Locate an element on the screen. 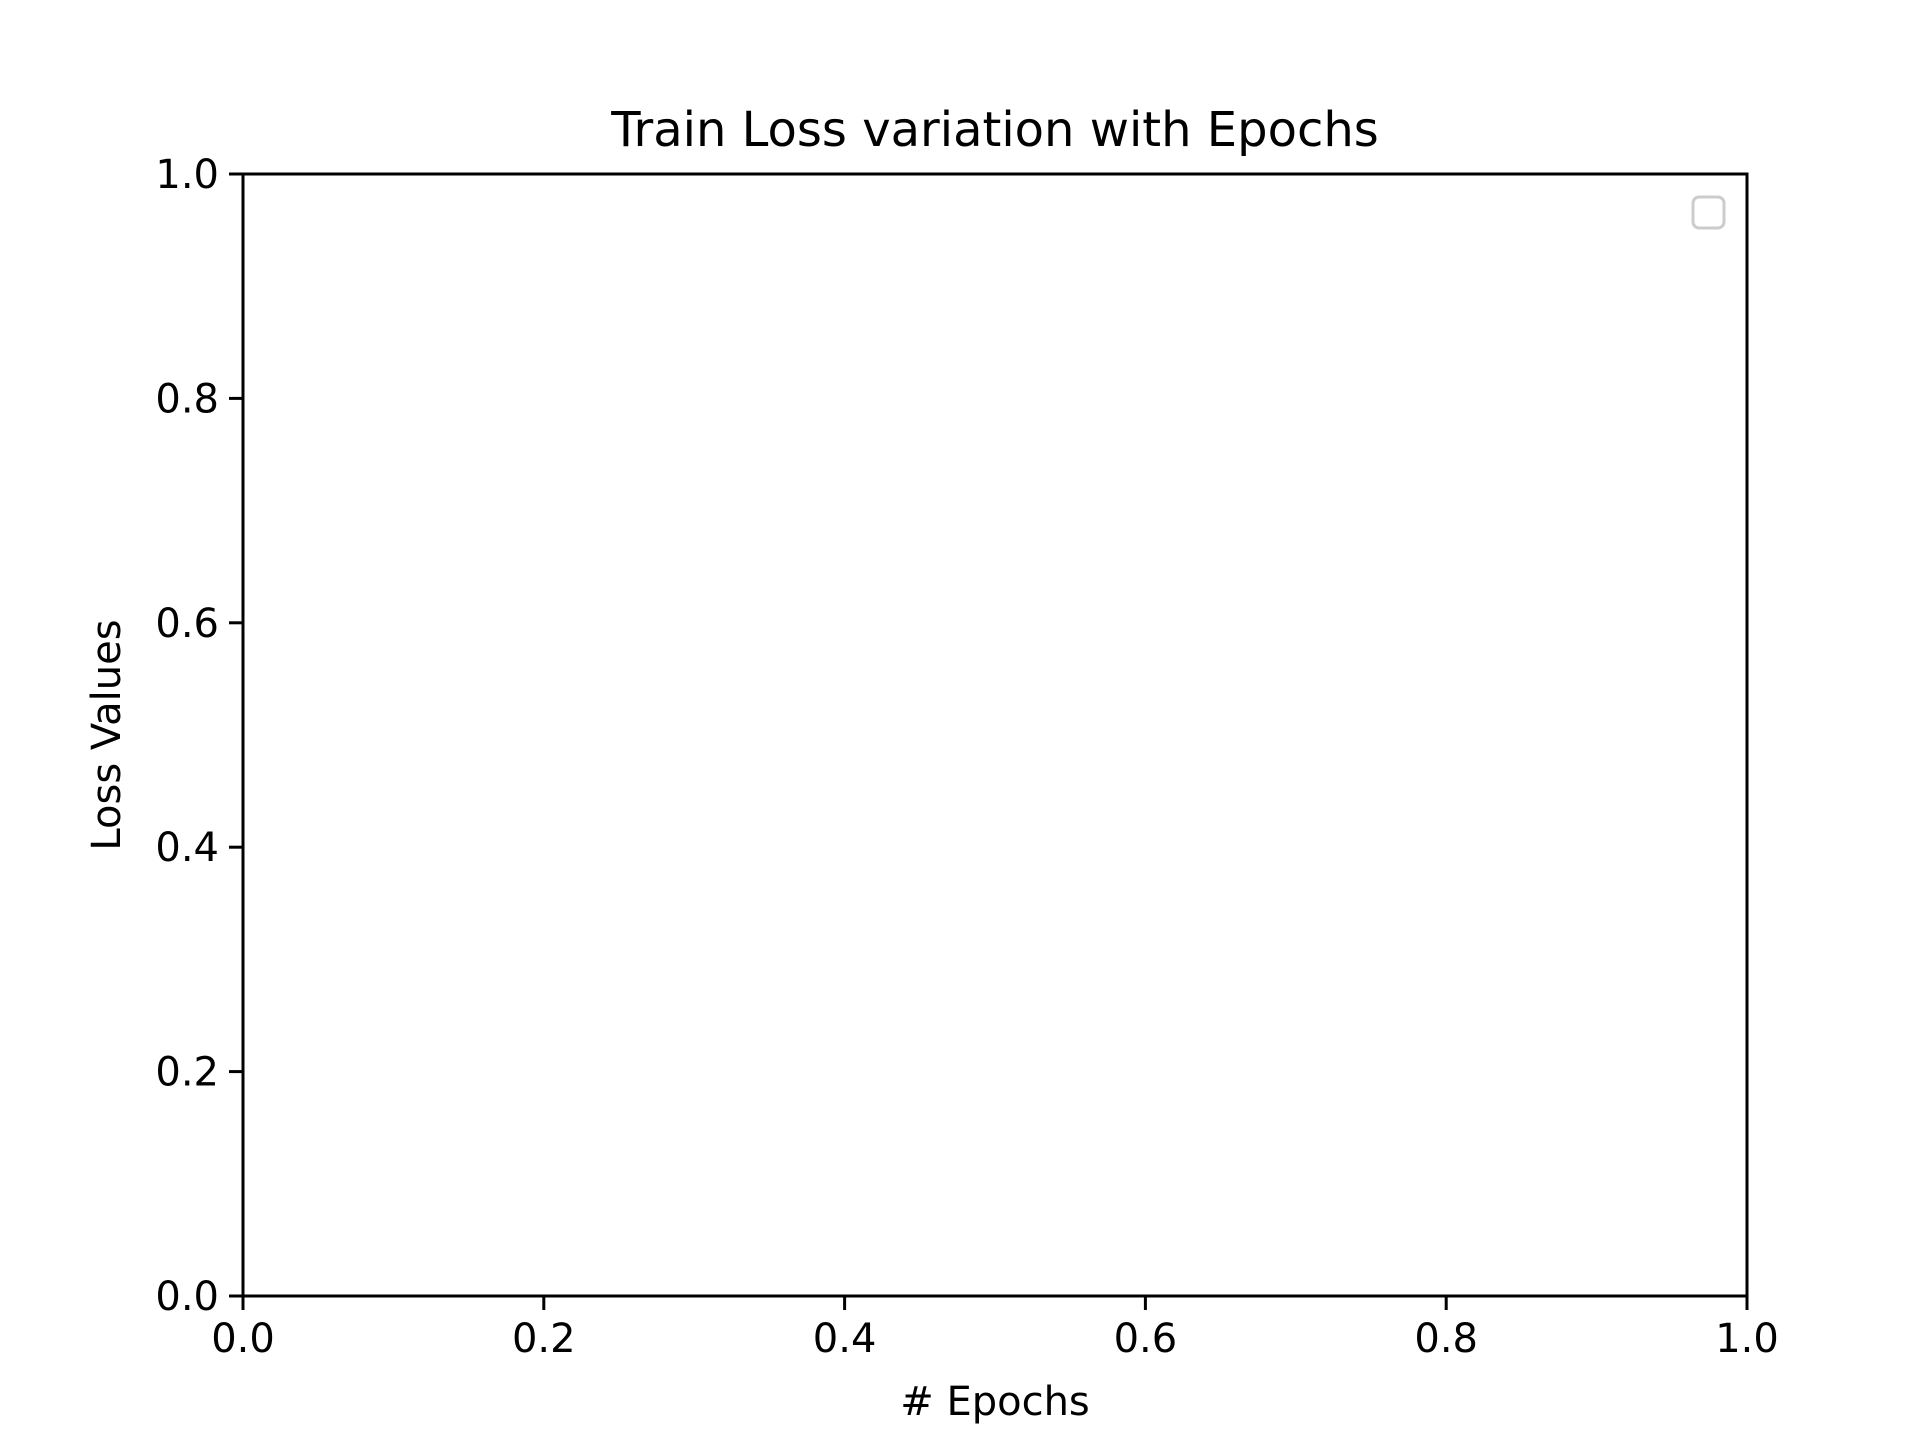 This screenshot has height=1440, width=1920. y-tick-label: 0.8 is located at coordinates (187, 399).